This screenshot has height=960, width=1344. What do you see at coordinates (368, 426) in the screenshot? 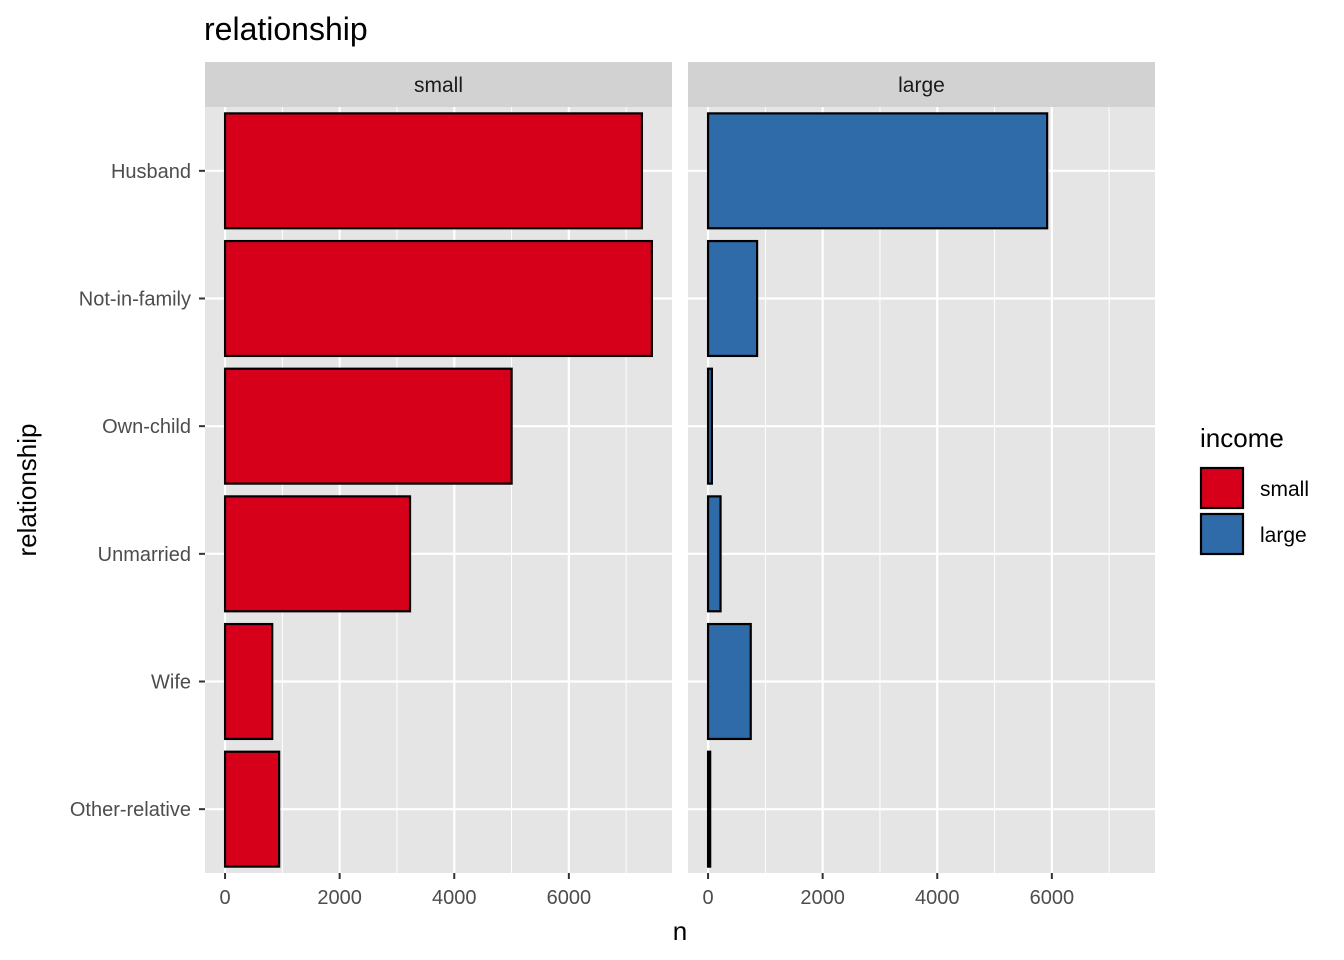
I see `bar-small-own-child` at bounding box center [368, 426].